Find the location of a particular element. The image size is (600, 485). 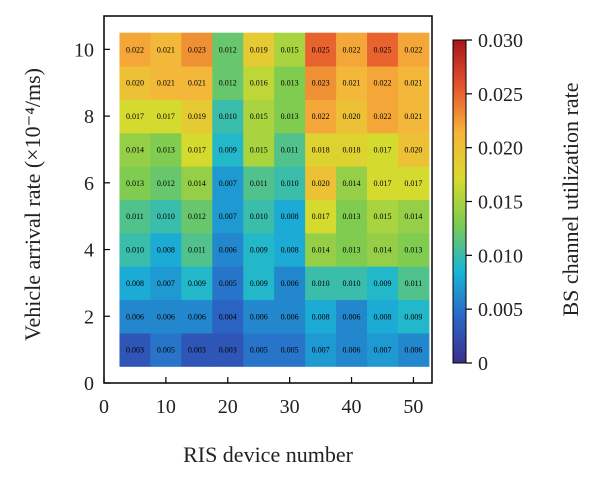

y-tick-label: 2 is located at coordinates (89, 317).